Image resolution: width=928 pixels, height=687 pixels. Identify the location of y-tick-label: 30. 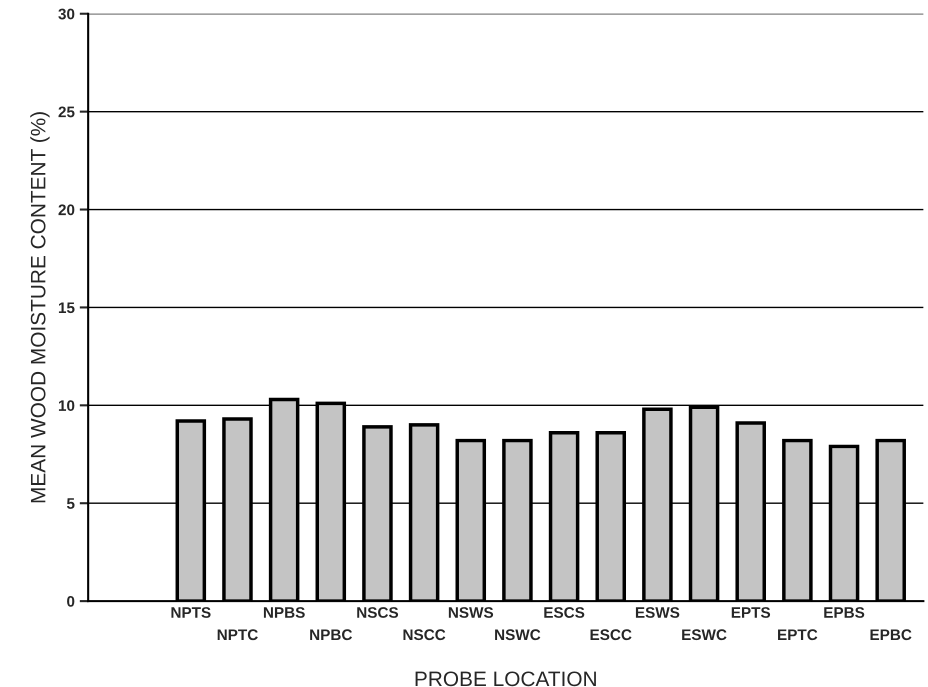
(66, 14).